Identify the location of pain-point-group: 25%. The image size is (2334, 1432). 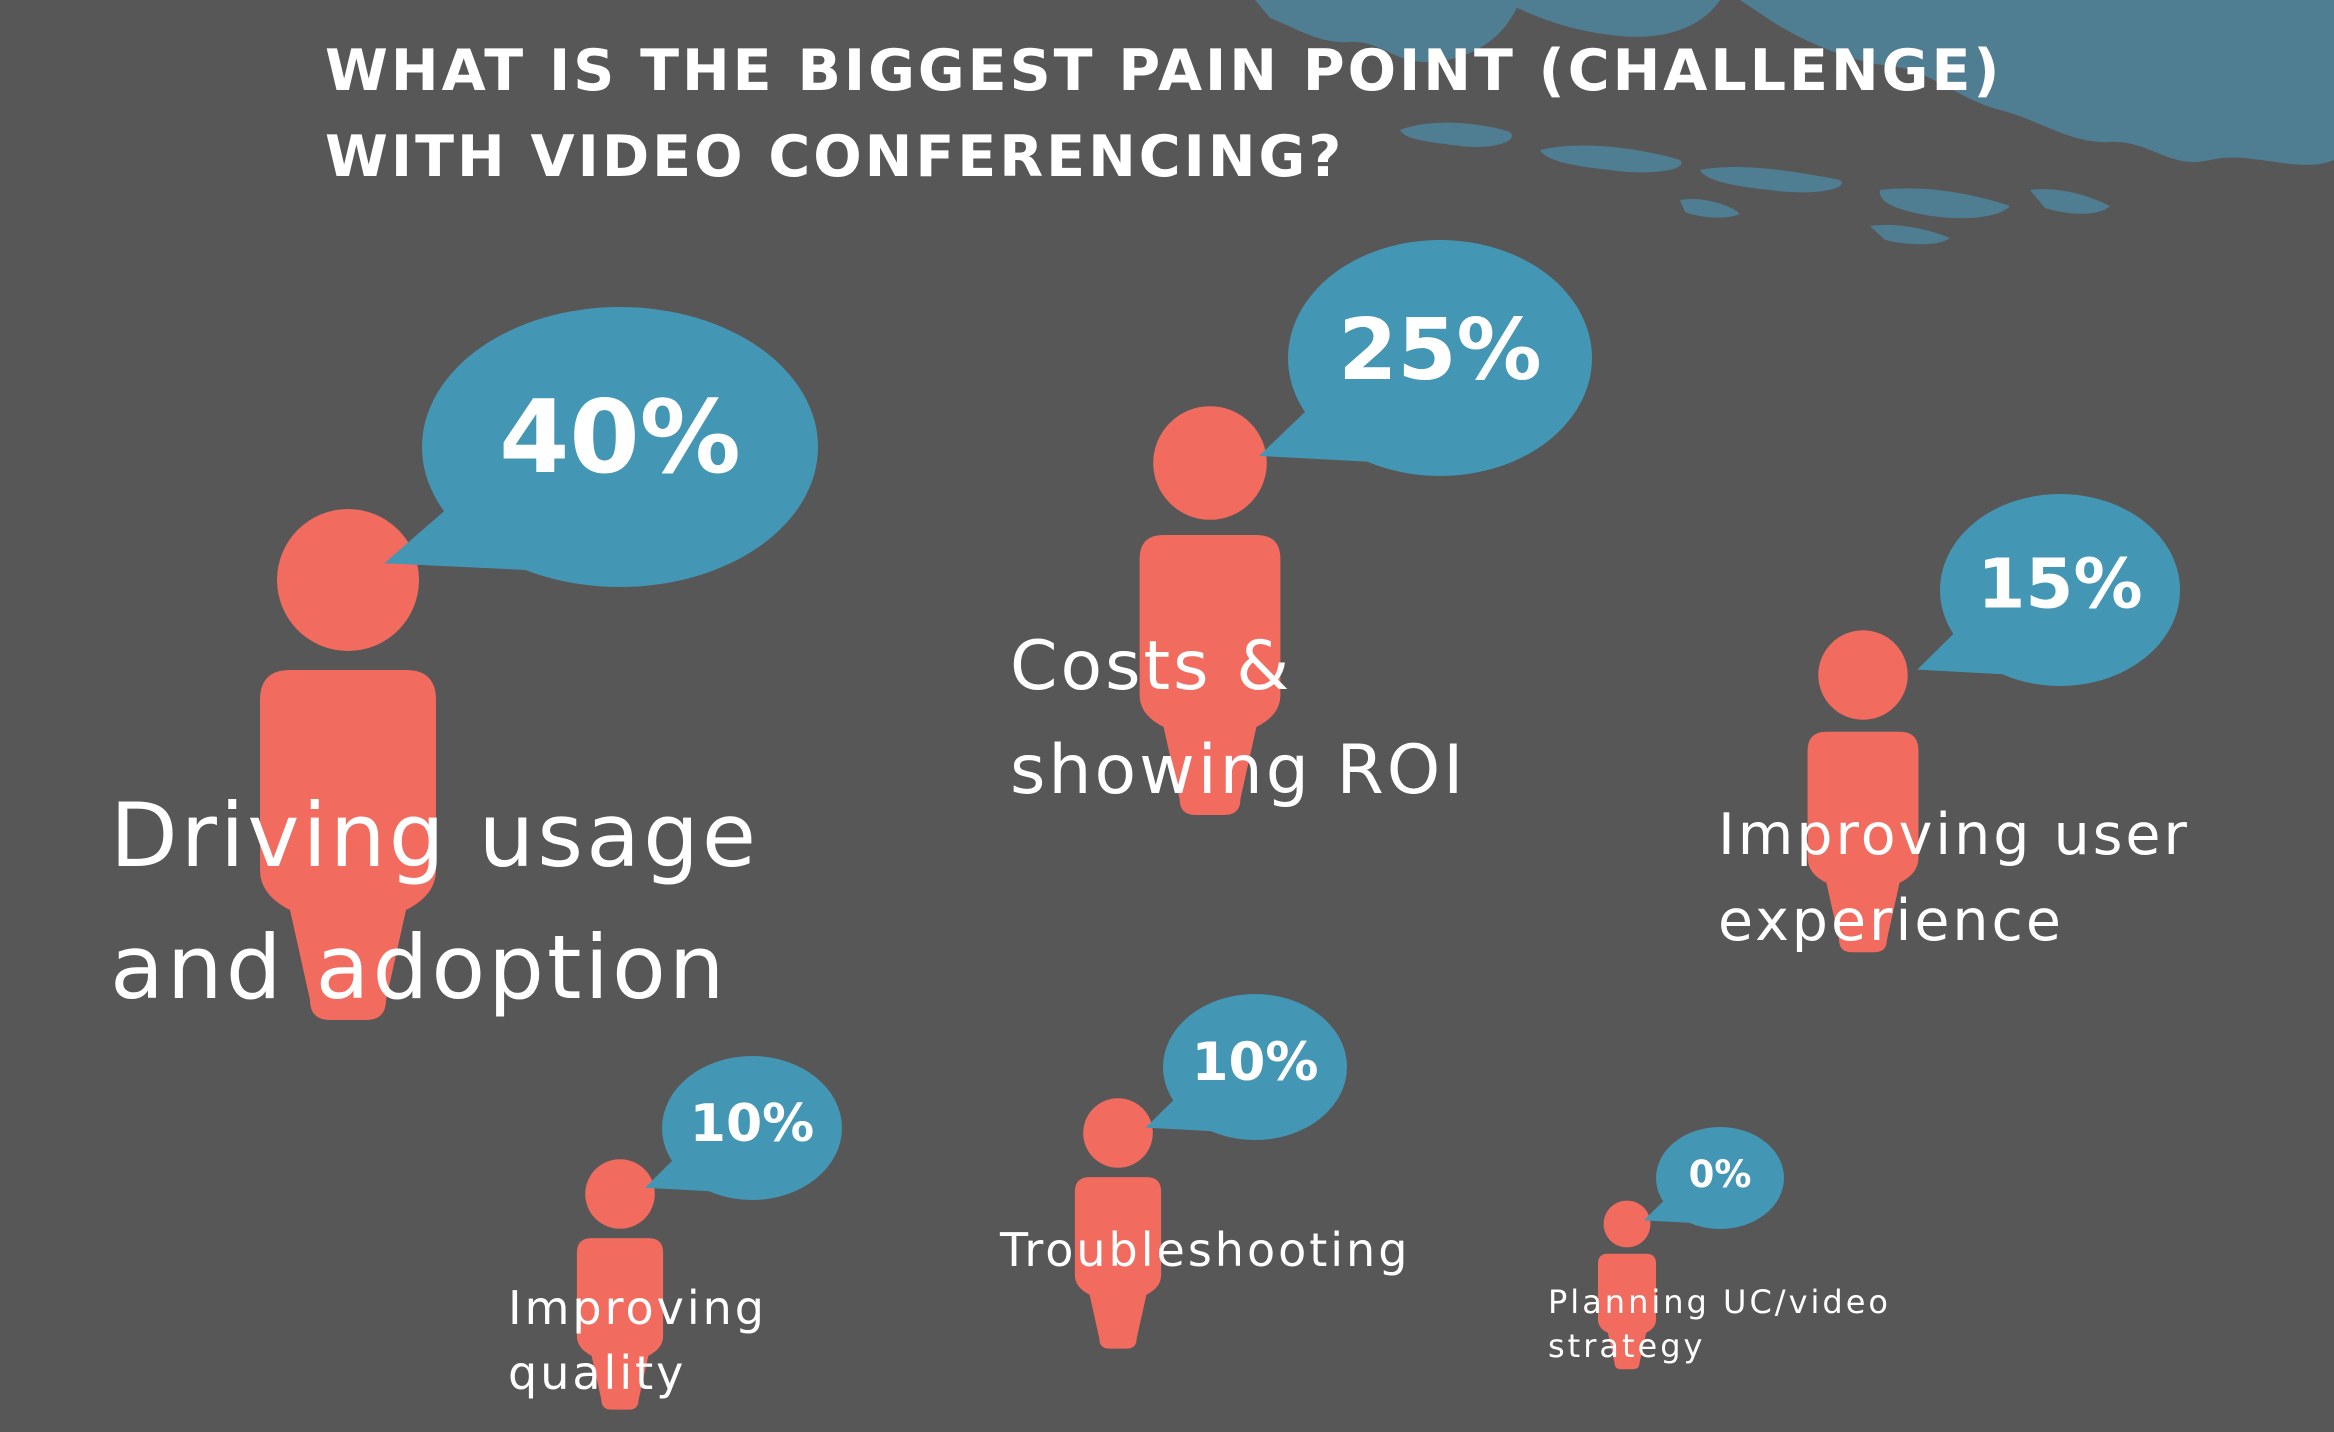
(1365, 527).